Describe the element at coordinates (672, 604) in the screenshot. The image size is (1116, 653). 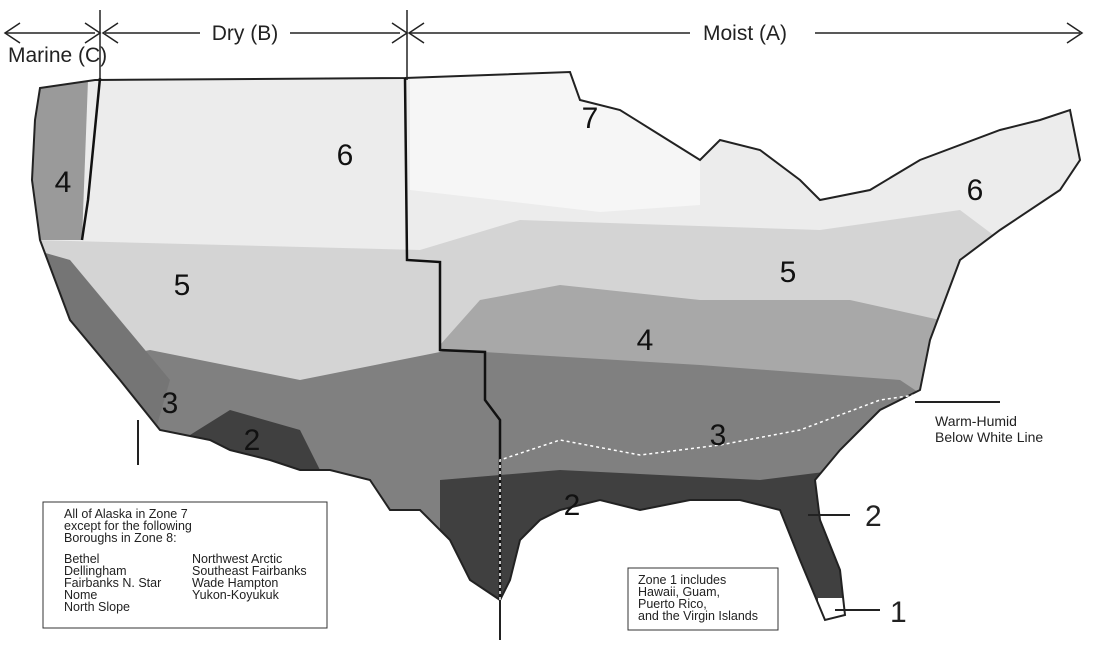
I see `note-line: Puerto Rico,` at that location.